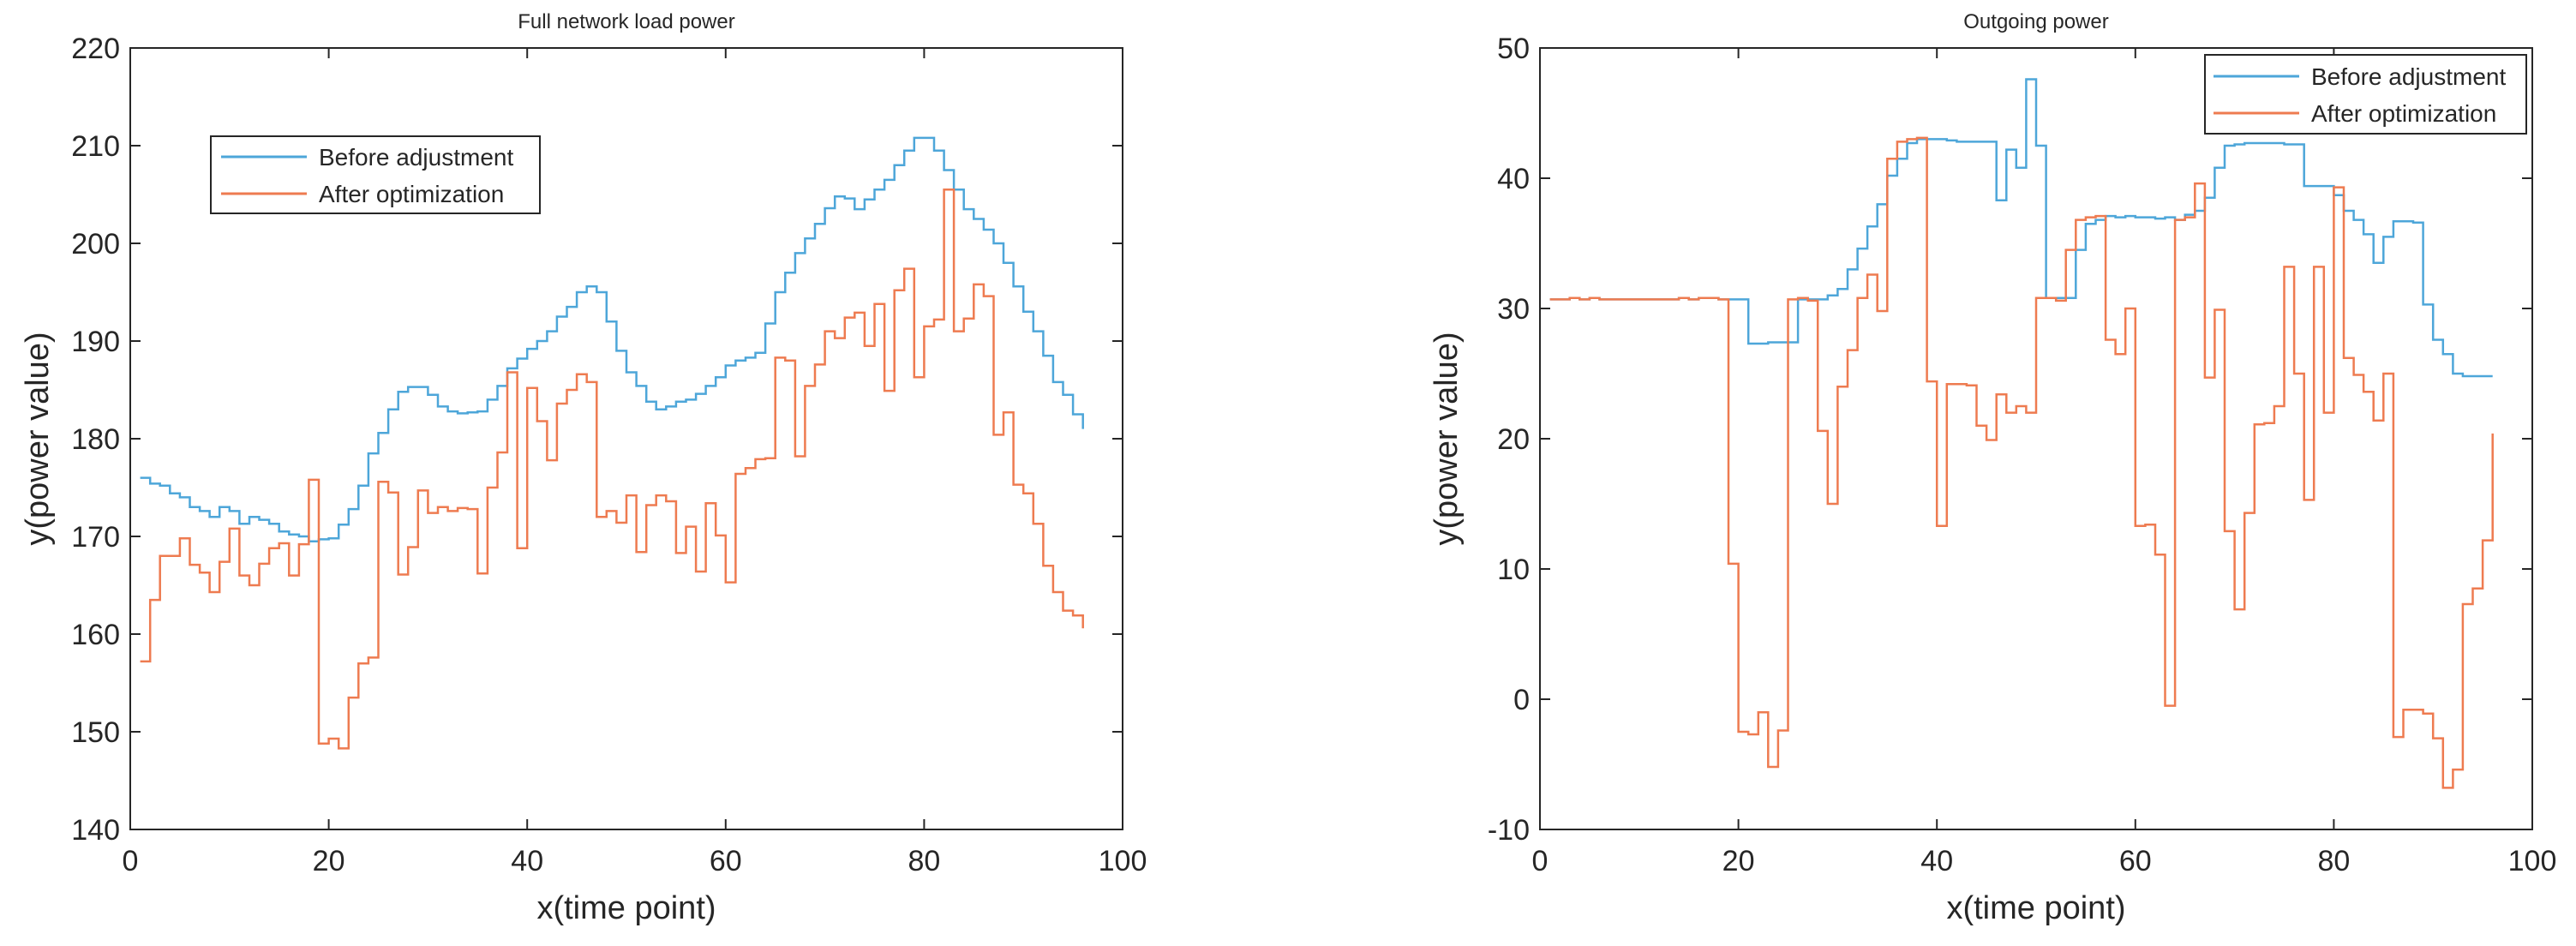  What do you see at coordinates (95, 342) in the screenshot?
I see `y-tick-label: 190` at bounding box center [95, 342].